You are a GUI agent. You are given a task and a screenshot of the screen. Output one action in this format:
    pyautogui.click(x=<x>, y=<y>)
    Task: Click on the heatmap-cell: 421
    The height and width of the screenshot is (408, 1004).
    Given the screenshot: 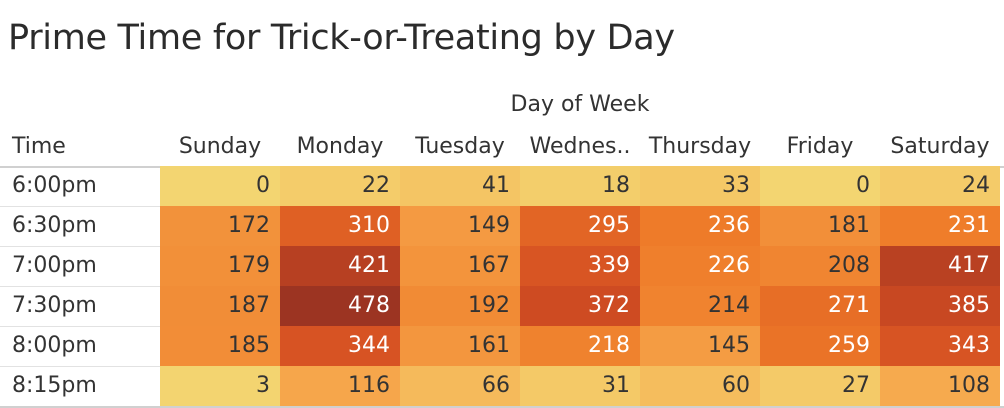 What is the action you would take?
    pyautogui.click(x=340, y=266)
    